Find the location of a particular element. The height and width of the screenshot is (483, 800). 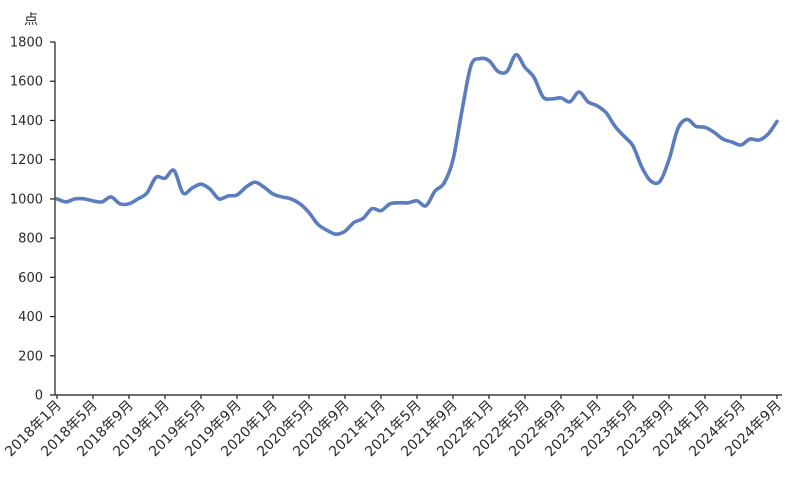

y-tick-label: 1400 is located at coordinates (26, 121).